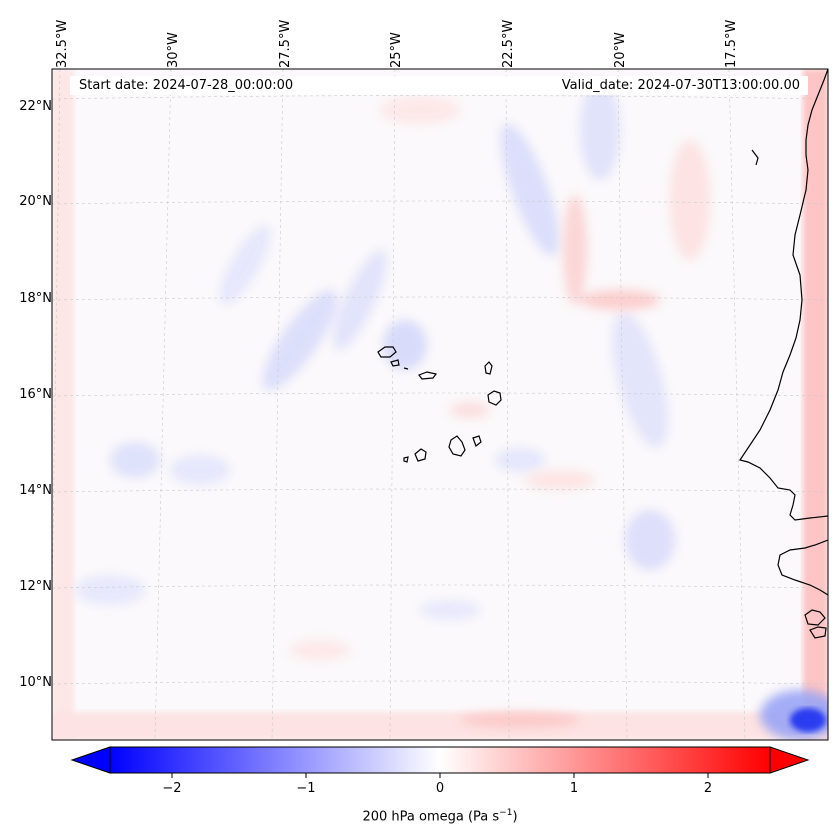 The image size is (837, 839). Describe the element at coordinates (35, 394) in the screenshot. I see `lat-label-16n: 16°N` at that location.